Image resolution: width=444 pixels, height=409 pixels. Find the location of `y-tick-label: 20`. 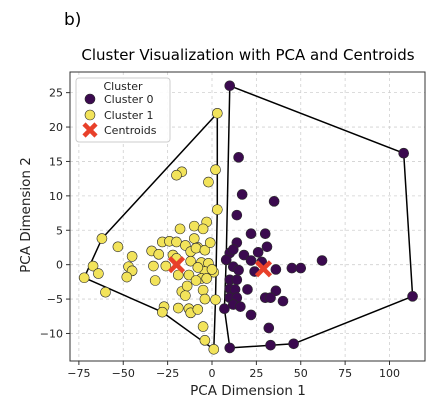

y-tick-label: 20 is located at coordinates (56, 127).